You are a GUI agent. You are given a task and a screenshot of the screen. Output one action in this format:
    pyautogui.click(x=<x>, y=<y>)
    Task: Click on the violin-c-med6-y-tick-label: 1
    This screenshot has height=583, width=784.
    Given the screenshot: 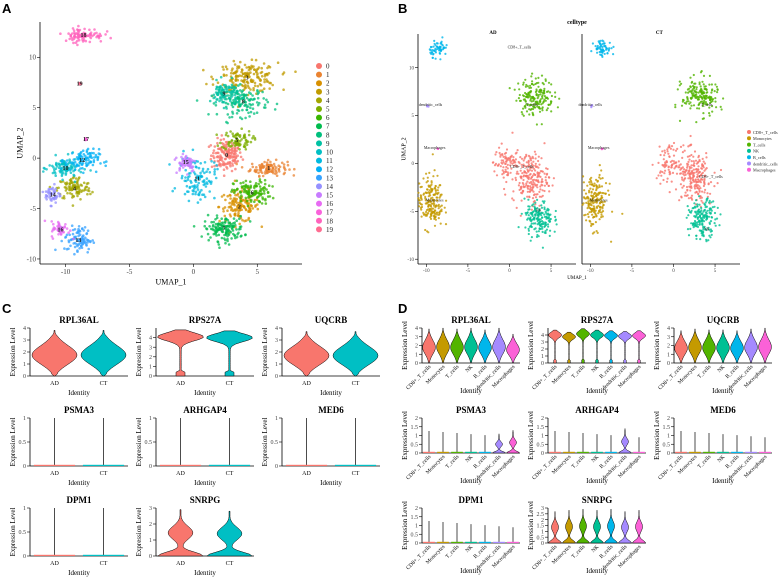 What is the action you would take?
    pyautogui.click(x=276, y=419)
    